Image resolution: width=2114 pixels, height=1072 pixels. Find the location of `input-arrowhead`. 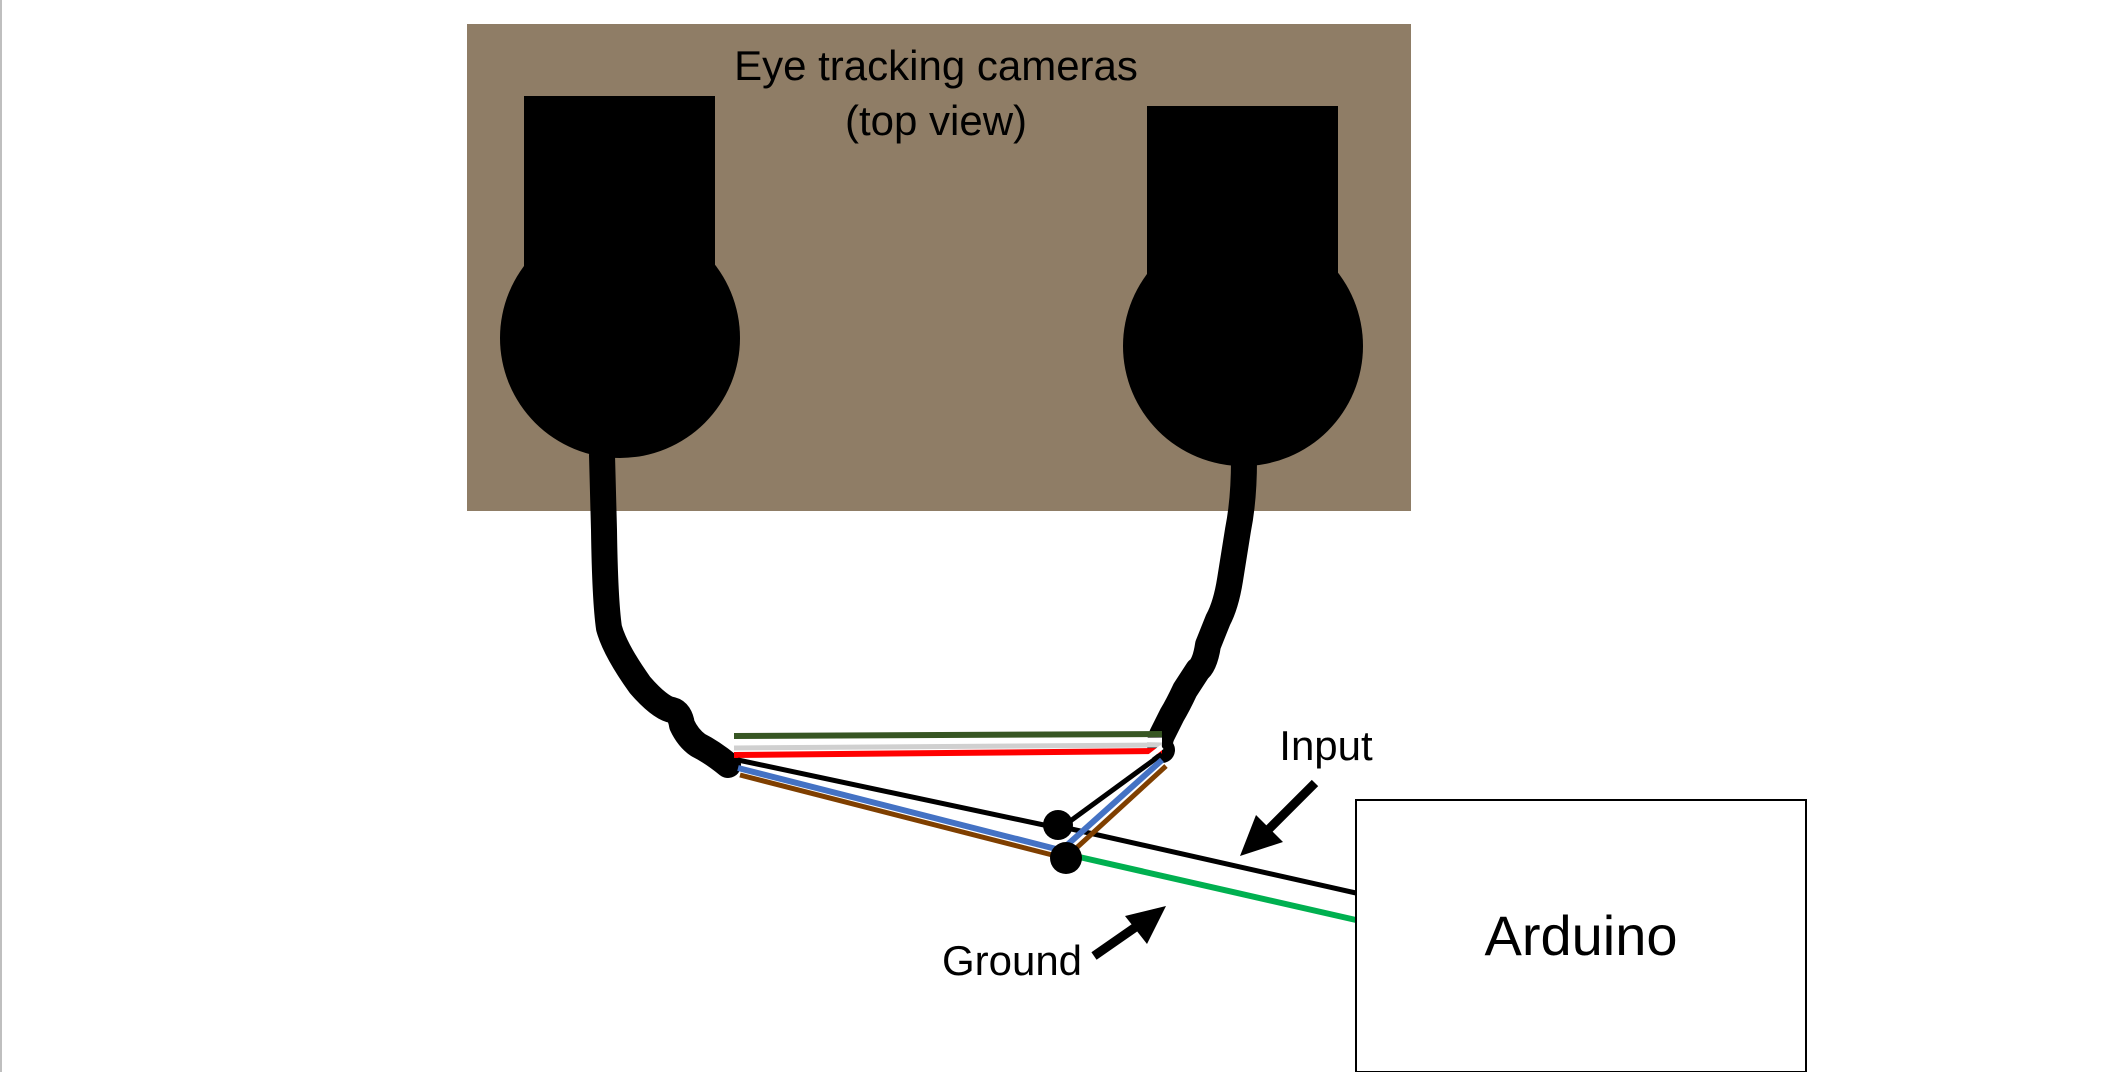

input-arrowhead is located at coordinates (1261, 835).